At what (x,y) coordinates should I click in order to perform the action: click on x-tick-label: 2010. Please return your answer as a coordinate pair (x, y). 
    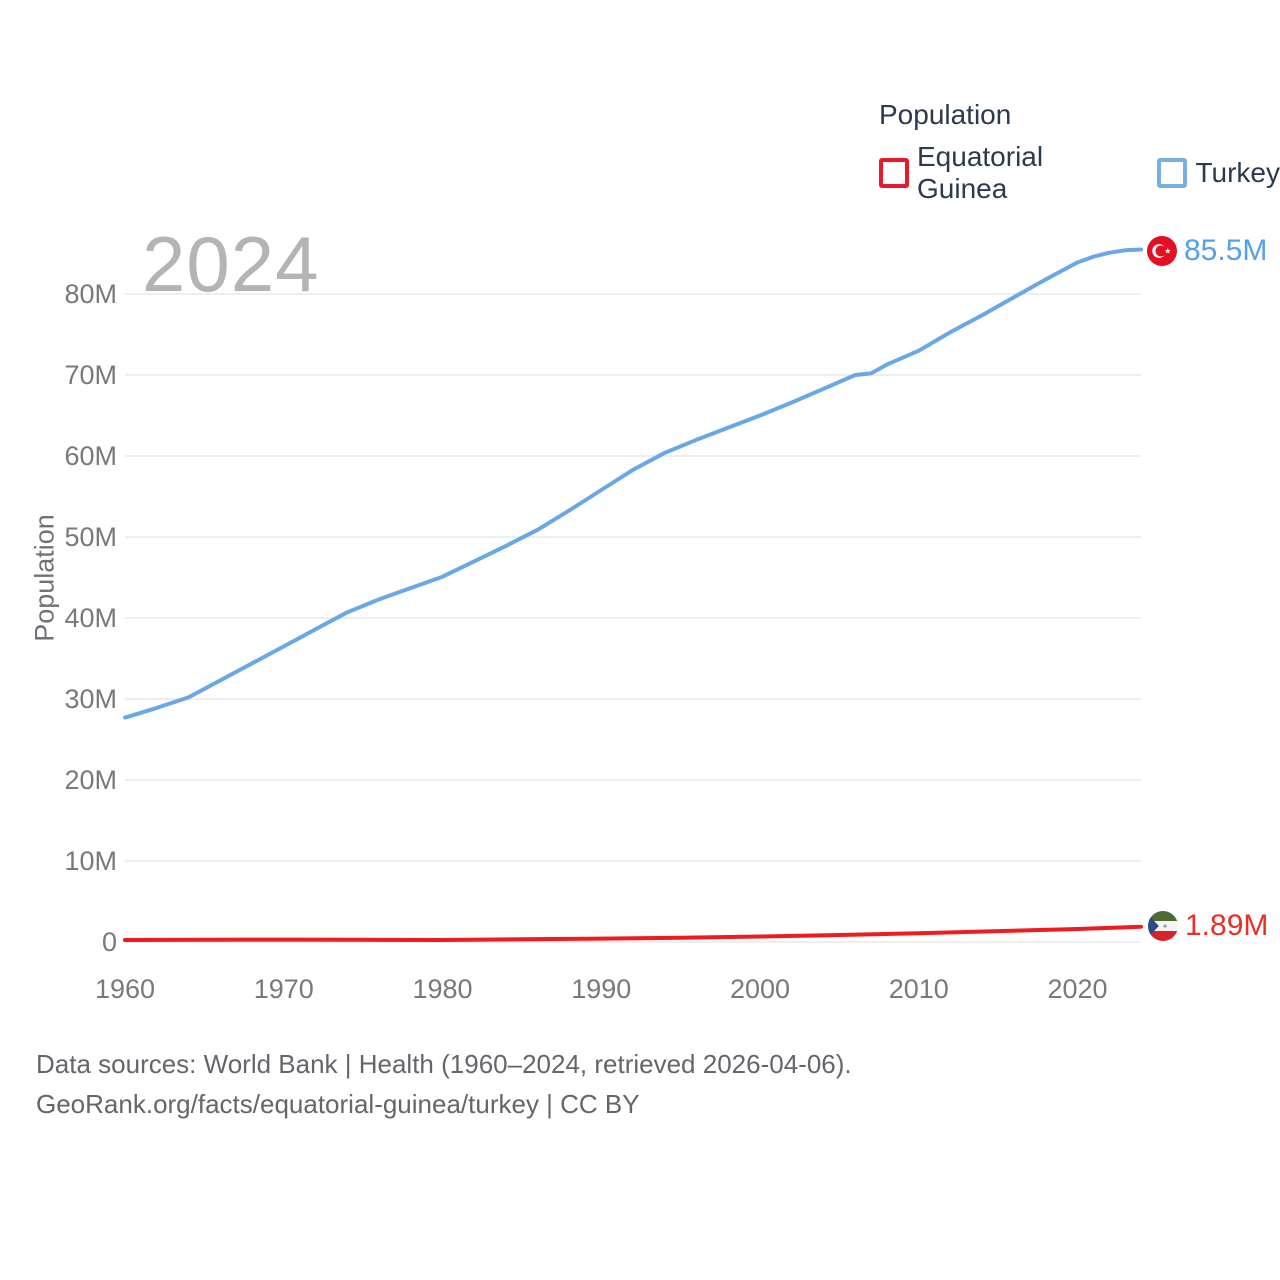
    Looking at the image, I should click on (918, 989).